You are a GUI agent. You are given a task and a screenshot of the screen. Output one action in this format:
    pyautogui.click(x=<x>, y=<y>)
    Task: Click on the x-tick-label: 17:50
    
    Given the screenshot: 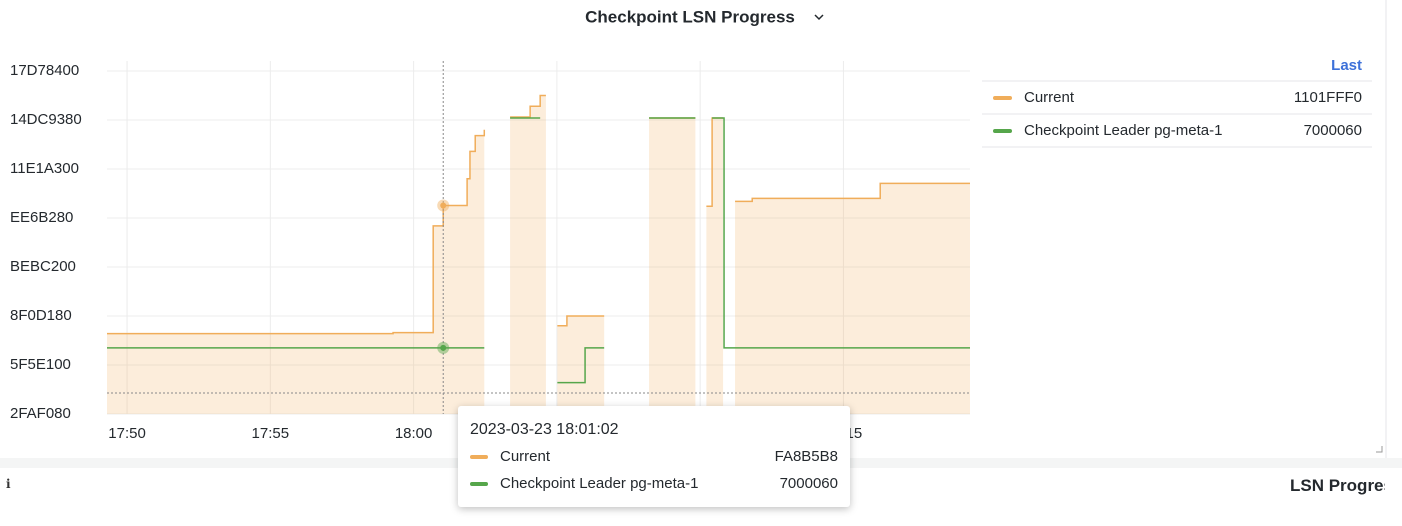 What is the action you would take?
    pyautogui.click(x=127, y=433)
    